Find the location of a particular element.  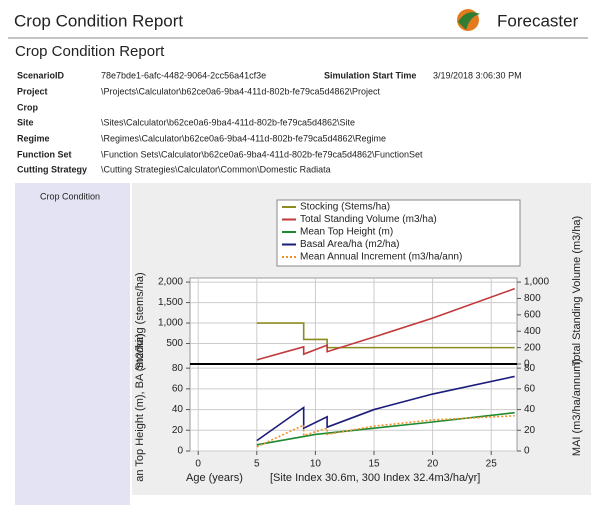

field-label: ScenarioID is located at coordinates (41, 75).